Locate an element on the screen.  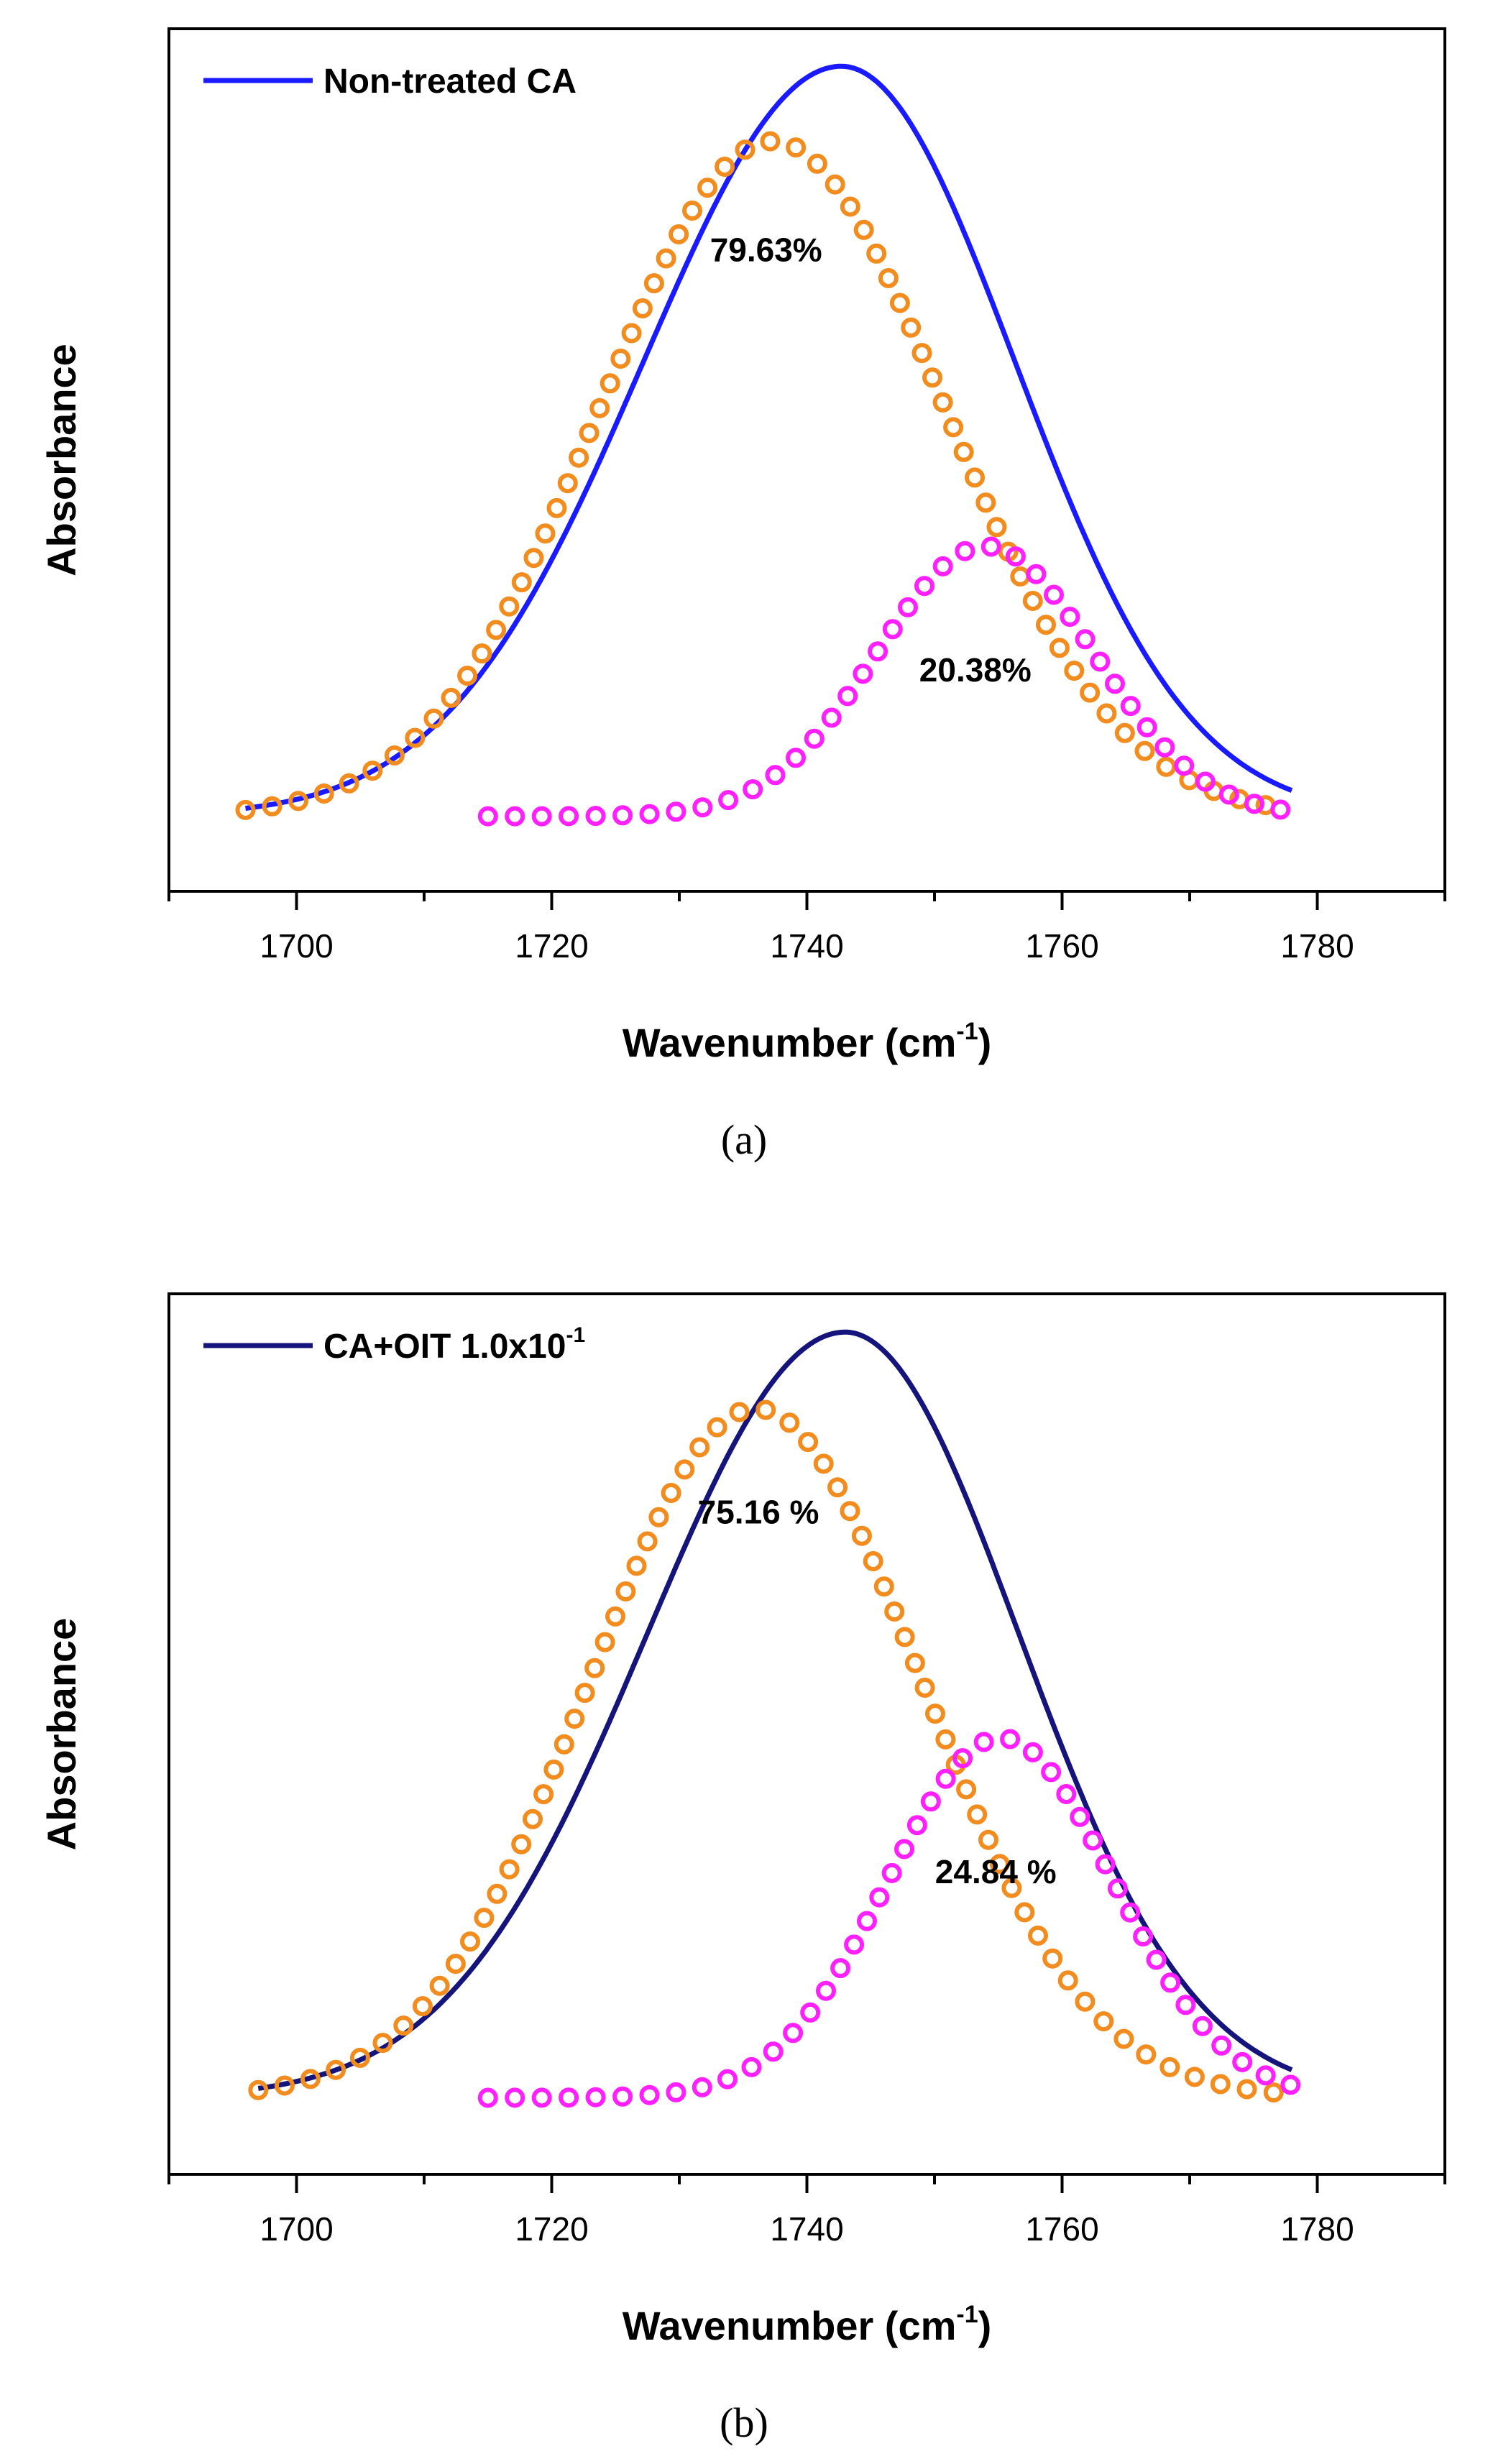
legend-label-main: Non-treated CA is located at coordinates (450, 82).